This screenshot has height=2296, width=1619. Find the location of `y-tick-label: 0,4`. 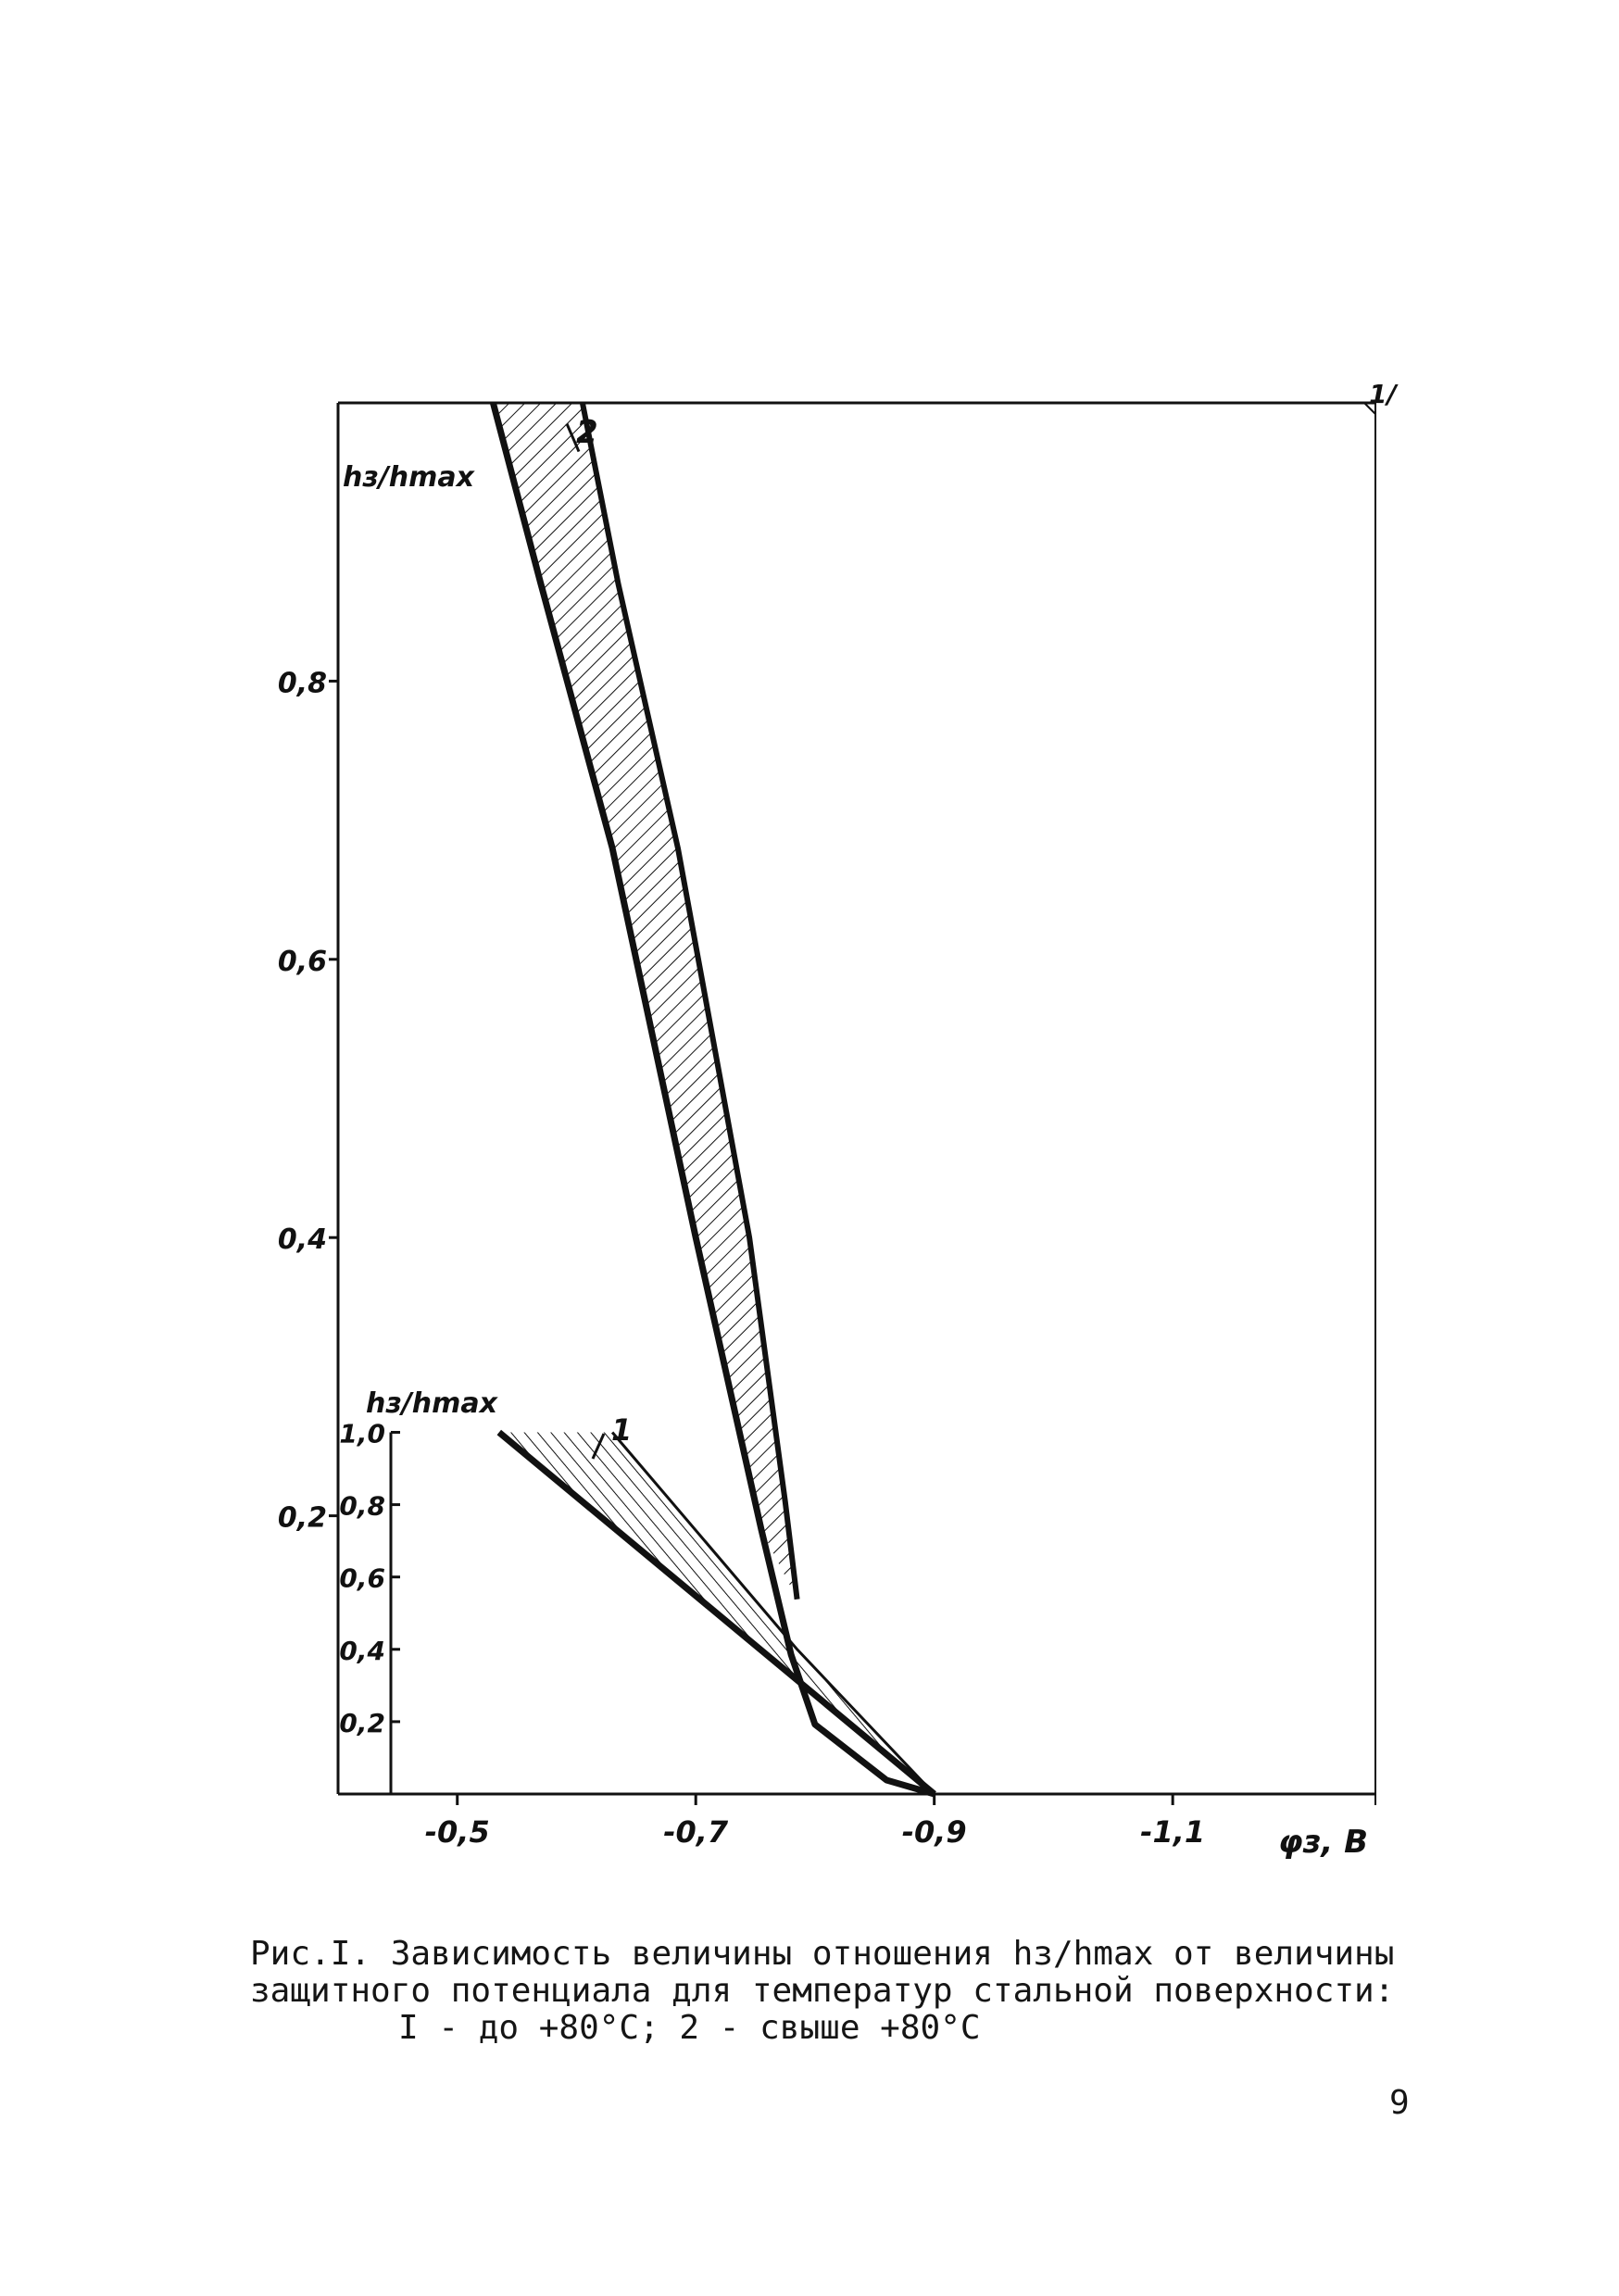

y-tick-label: 0,4 is located at coordinates (302, 1239).